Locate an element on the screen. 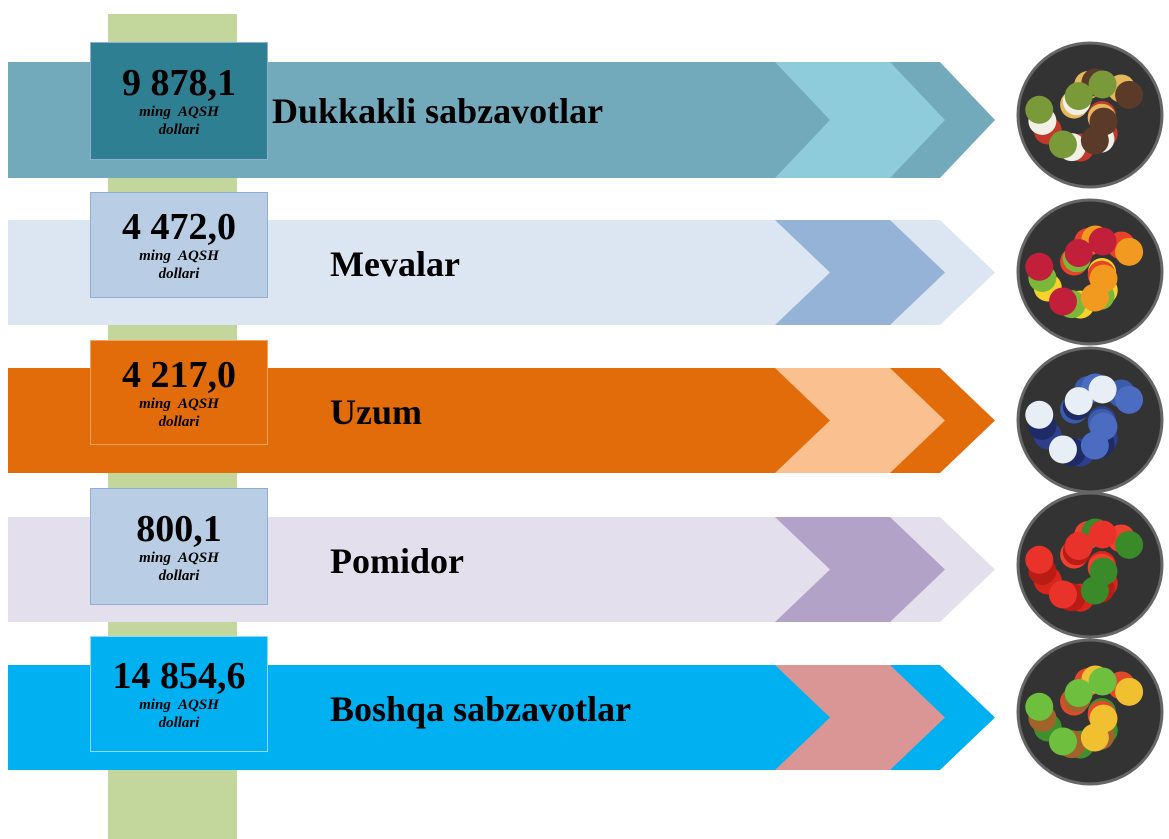 The image size is (1169, 839). value-box: 4 217,0 ming AQSH dollari is located at coordinates (179, 392).